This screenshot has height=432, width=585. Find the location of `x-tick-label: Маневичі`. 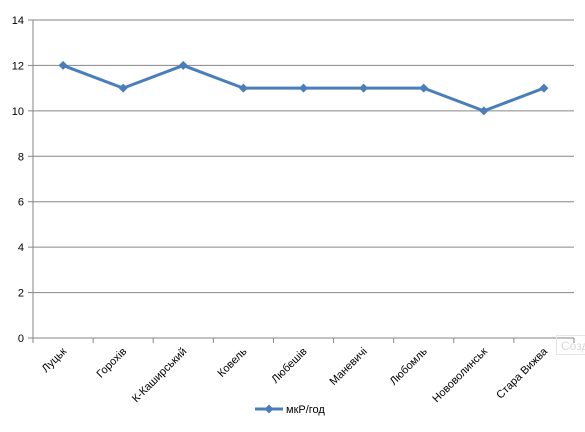

x-tick-label: Маневичі is located at coordinates (348, 367).